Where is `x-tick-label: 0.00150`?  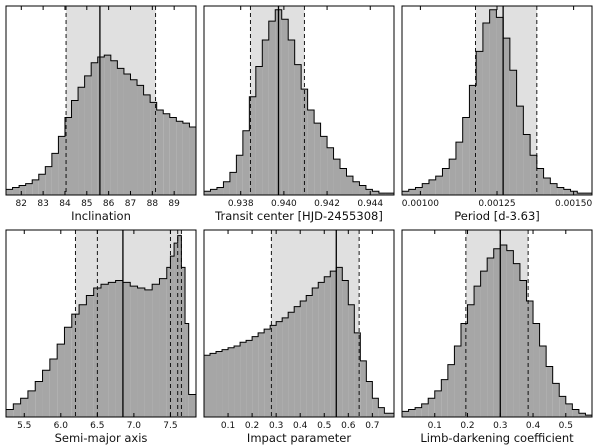 x-tick-label: 0.00150 is located at coordinates (573, 204).